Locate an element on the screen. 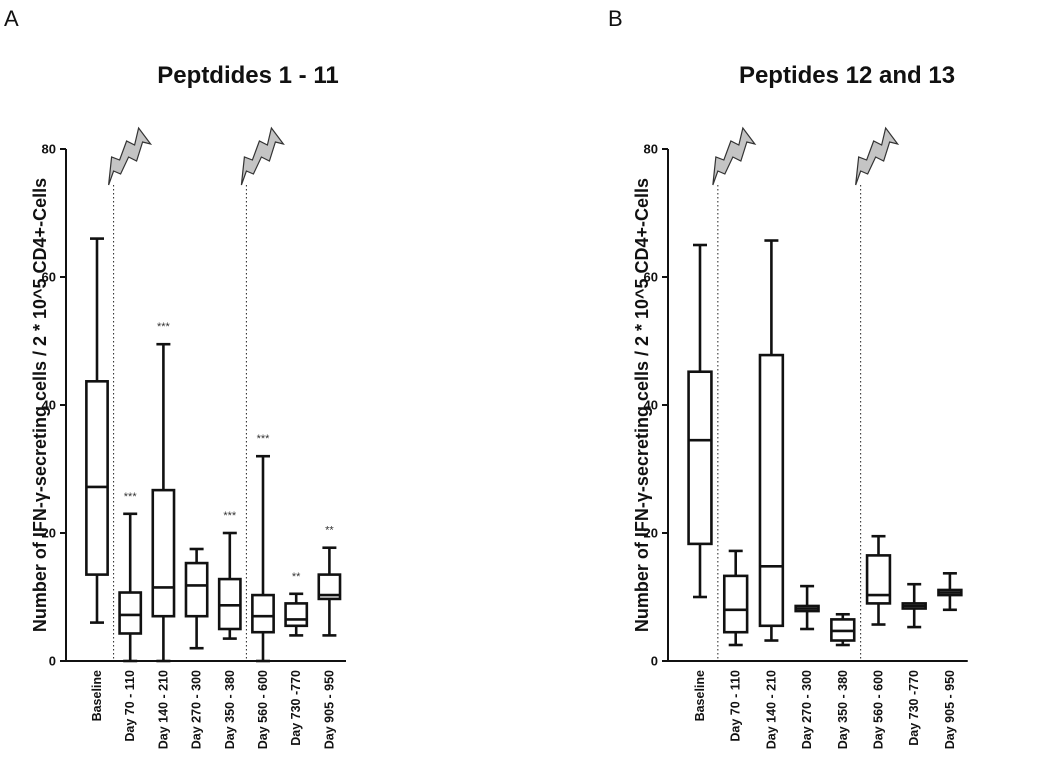 This screenshot has height=773, width=1044. panel-letter: A is located at coordinates (11, 18).